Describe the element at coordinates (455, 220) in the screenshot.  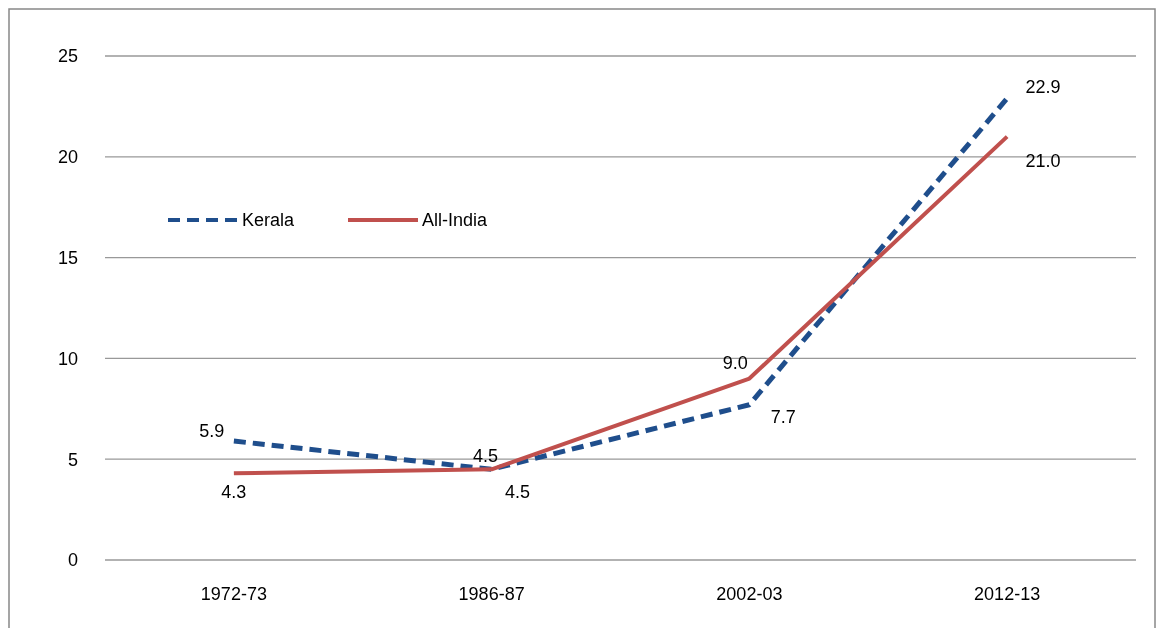
I see `legend-label: All-India` at that location.